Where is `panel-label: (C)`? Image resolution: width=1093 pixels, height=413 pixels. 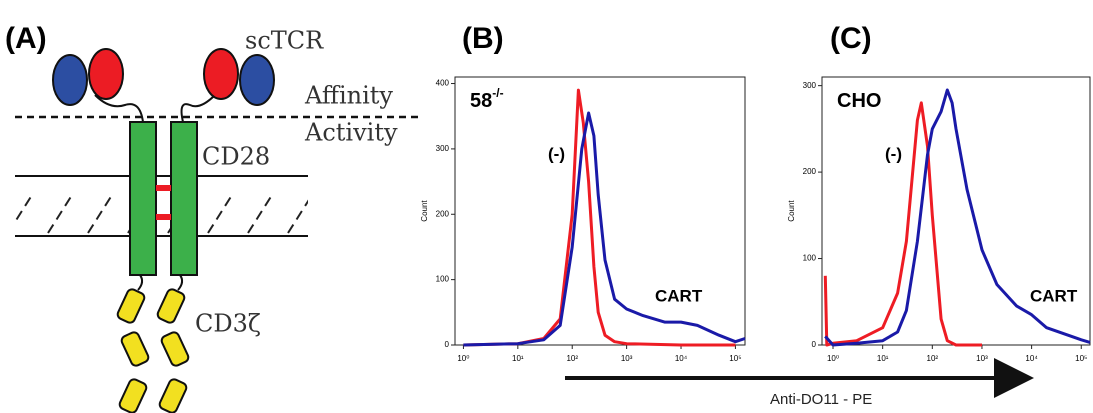
panel-label: (C) is located at coordinates (851, 38).